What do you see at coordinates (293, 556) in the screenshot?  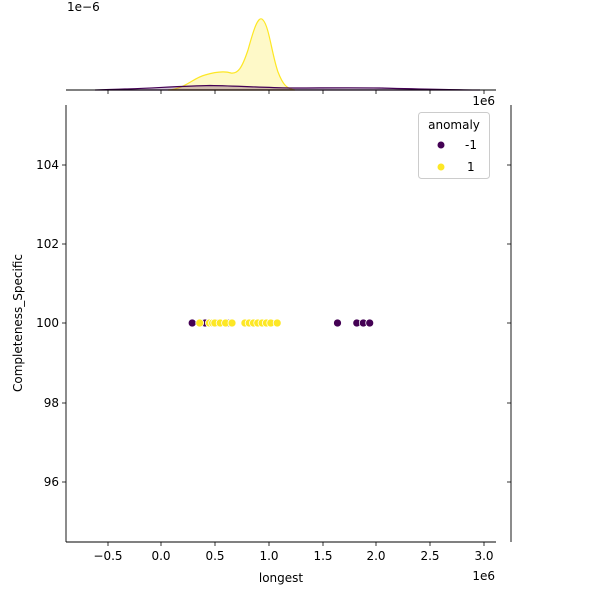 I see `x-tick-labels: −0.5 0.0 0.5 1.0 1.5 2.0 2.5 3.0` at bounding box center [293, 556].